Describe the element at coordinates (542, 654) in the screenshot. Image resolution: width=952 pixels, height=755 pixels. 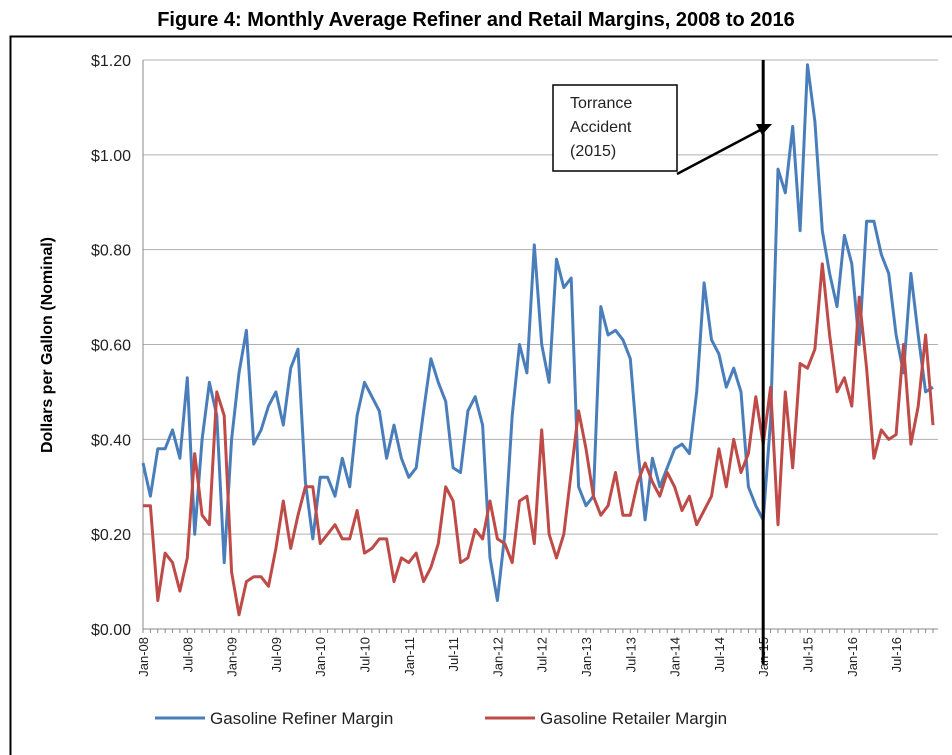
I see `x-tick-label: Jul-12` at that location.